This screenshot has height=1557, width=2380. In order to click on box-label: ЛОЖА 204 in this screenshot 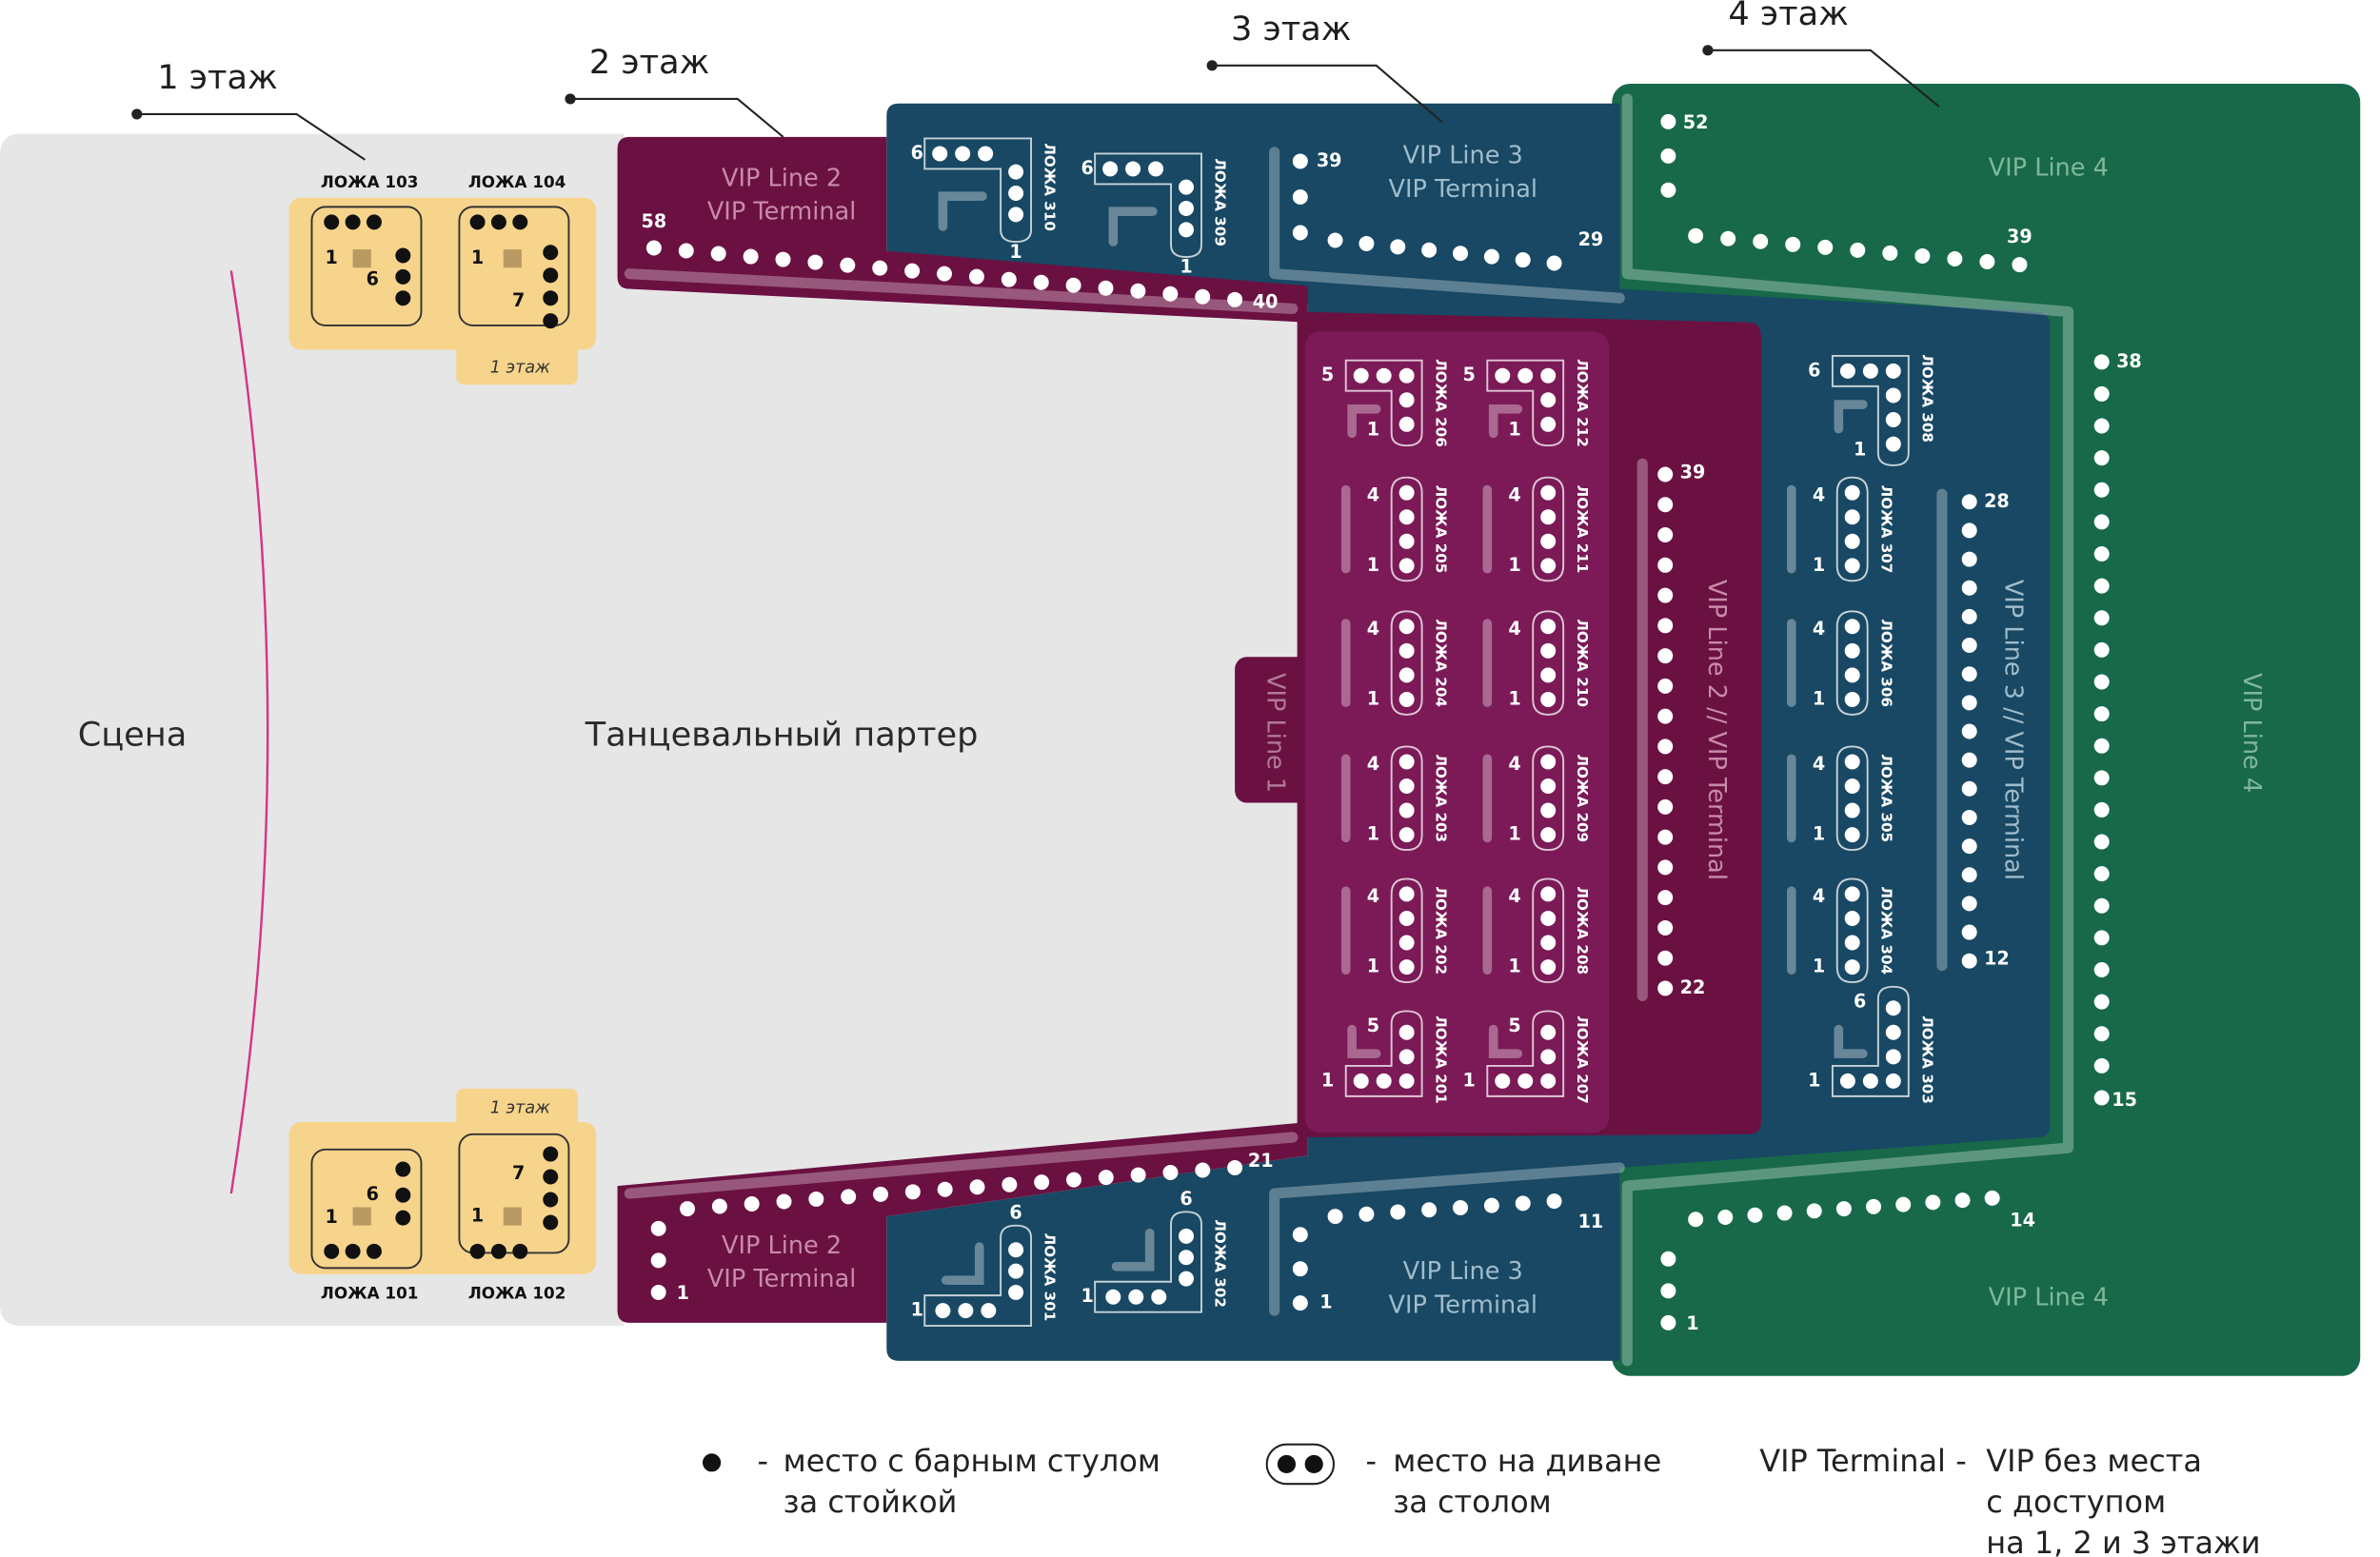, I will do `click(1440, 663)`.